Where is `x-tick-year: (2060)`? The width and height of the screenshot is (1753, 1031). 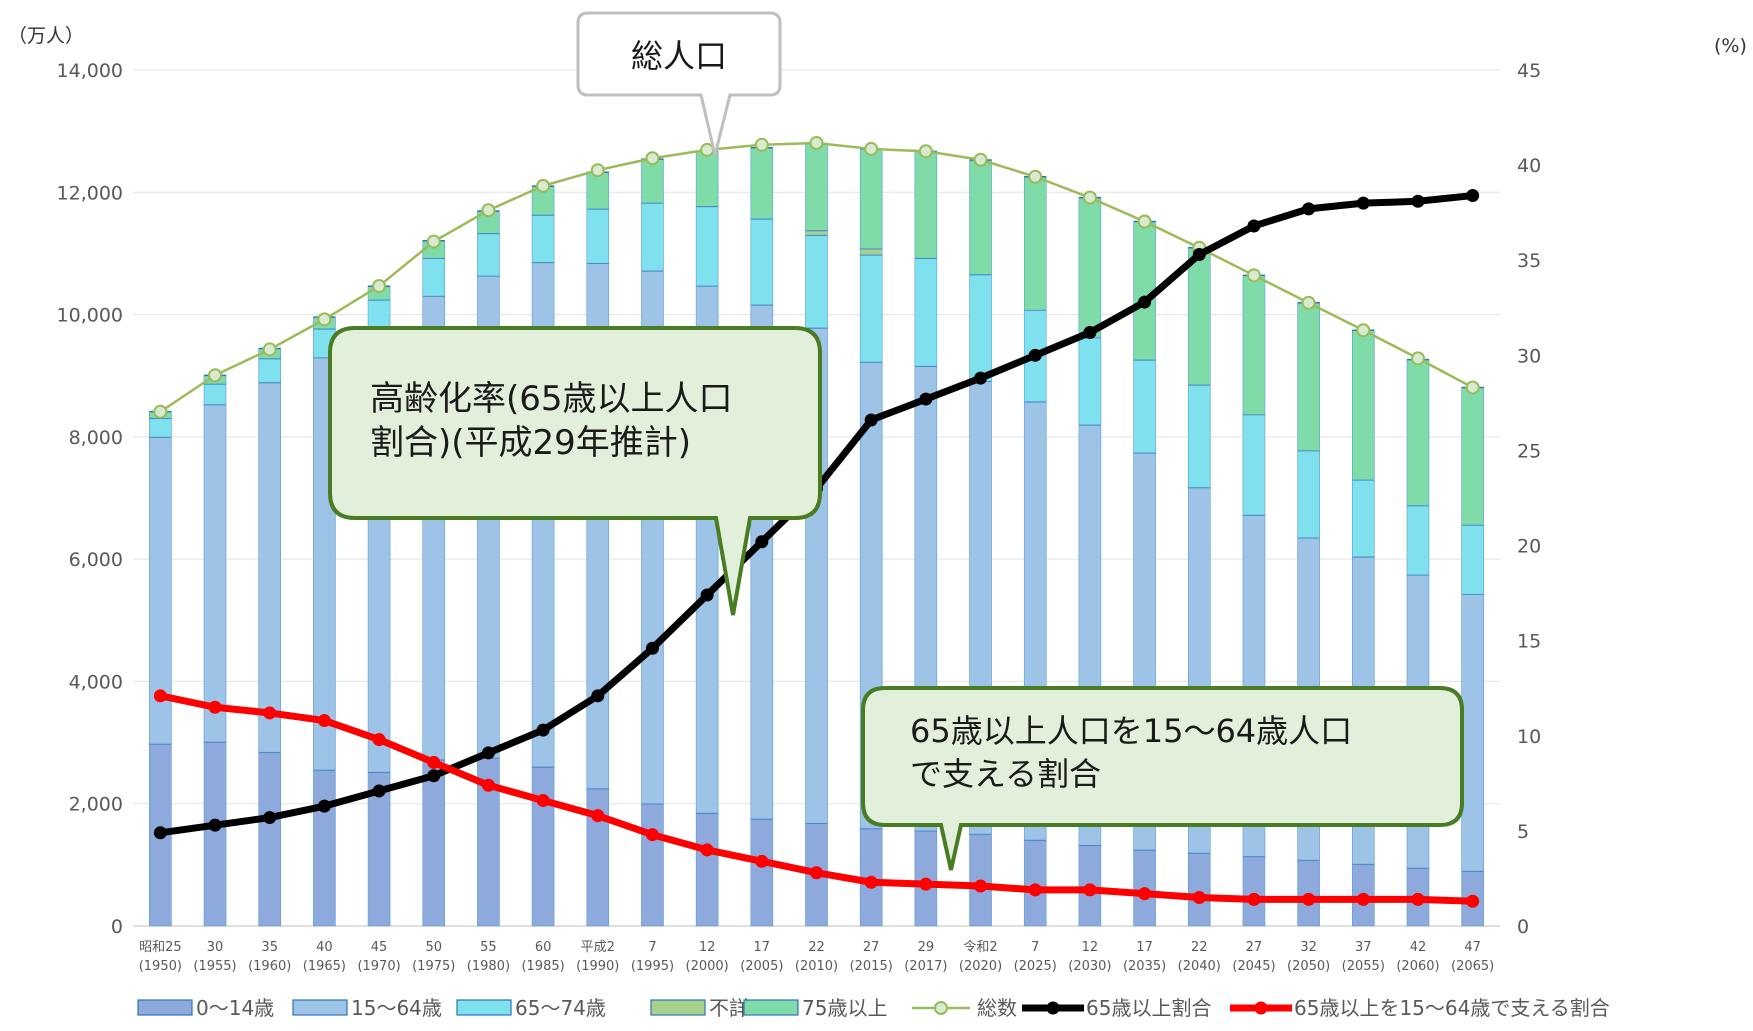
x-tick-year: (2060) is located at coordinates (1417, 966).